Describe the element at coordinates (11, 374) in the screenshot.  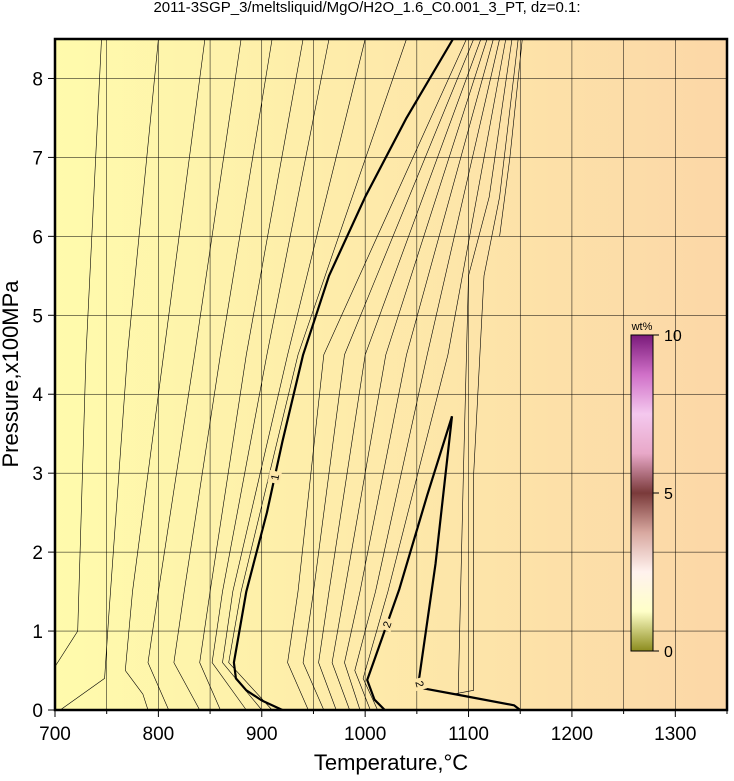
I see `y-axis-label: Pressure,x100MPa` at that location.